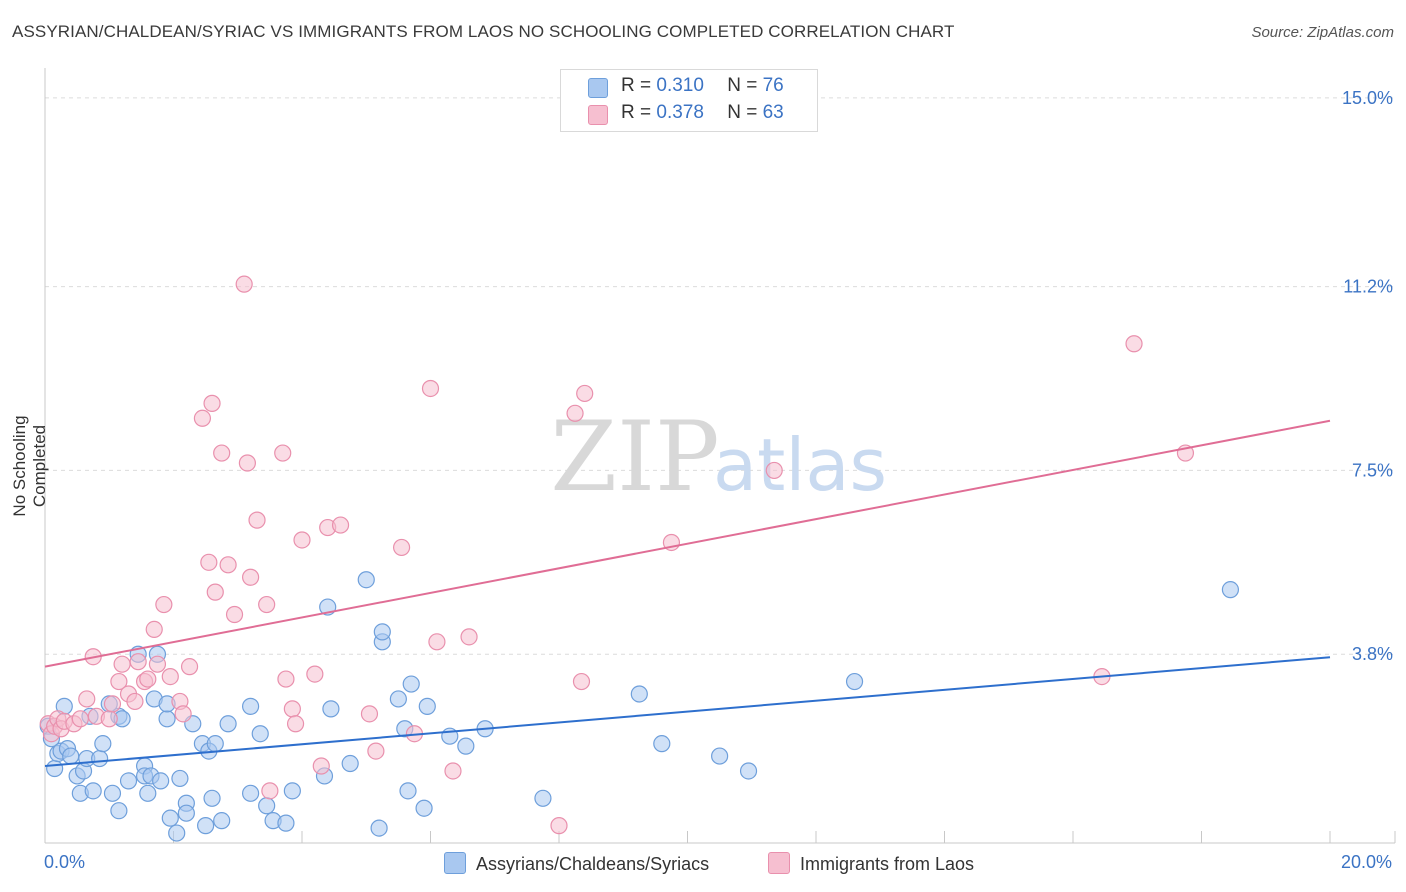 This screenshot has width=1406, height=892. Describe the element at coordinates (1367, 98) in the screenshot. I see `y-tick-label: 15.0%` at that location.